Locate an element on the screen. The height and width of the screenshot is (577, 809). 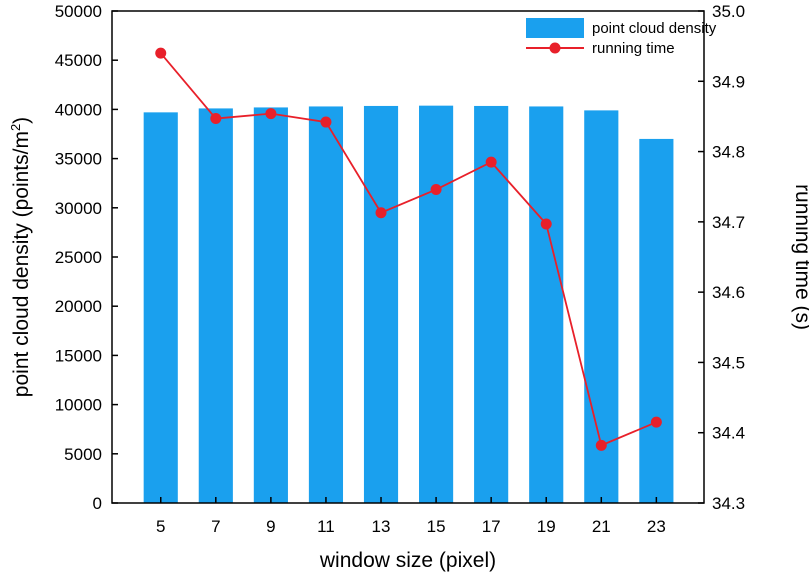
x-tick-label: 7 is located at coordinates (215, 526).